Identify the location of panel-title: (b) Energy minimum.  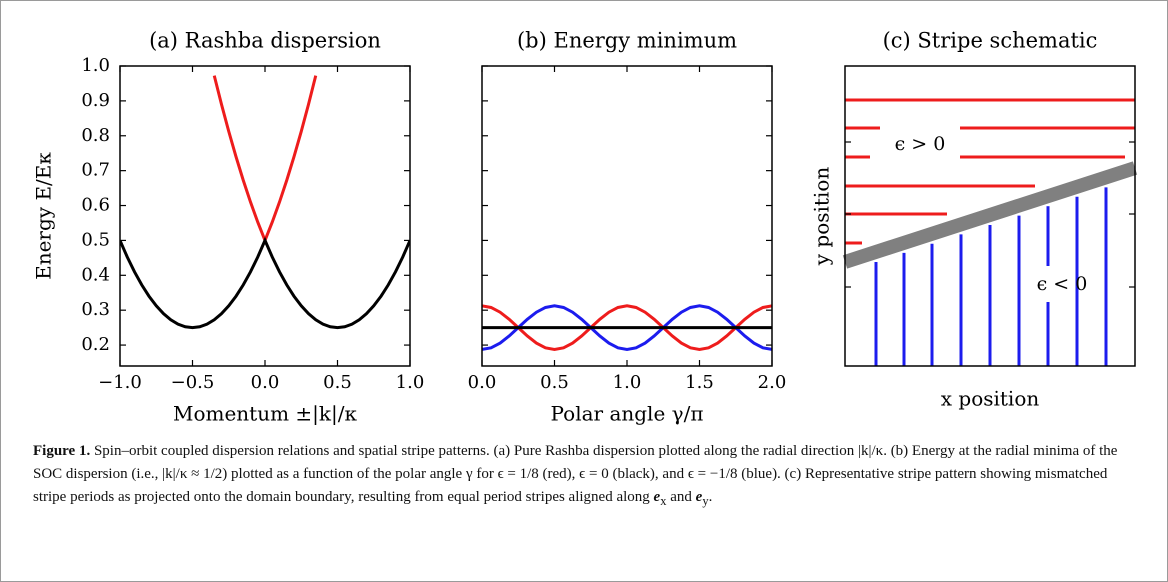
(627, 41).